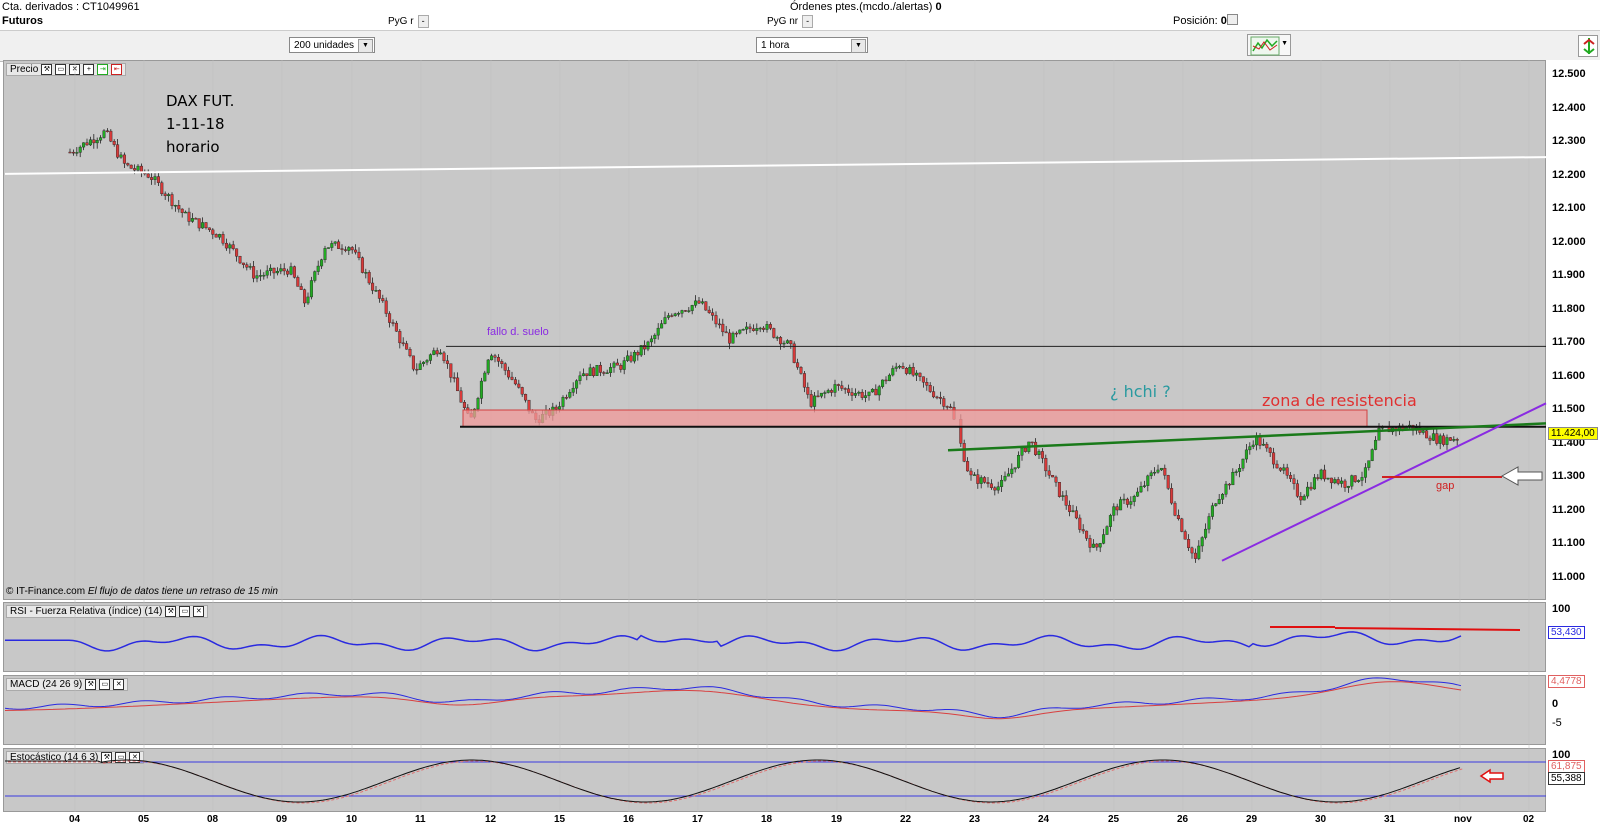 Image resolution: width=1600 pixels, height=830 pixels. I want to click on stochastic-d-line, so click(736, 782).